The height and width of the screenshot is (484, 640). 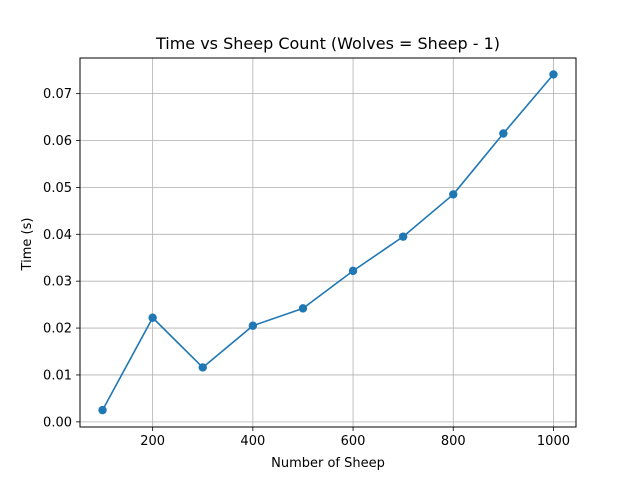 I want to click on chart-title: Time vs Sheep Count (Wolves = Sheep - 1), so click(x=327, y=43).